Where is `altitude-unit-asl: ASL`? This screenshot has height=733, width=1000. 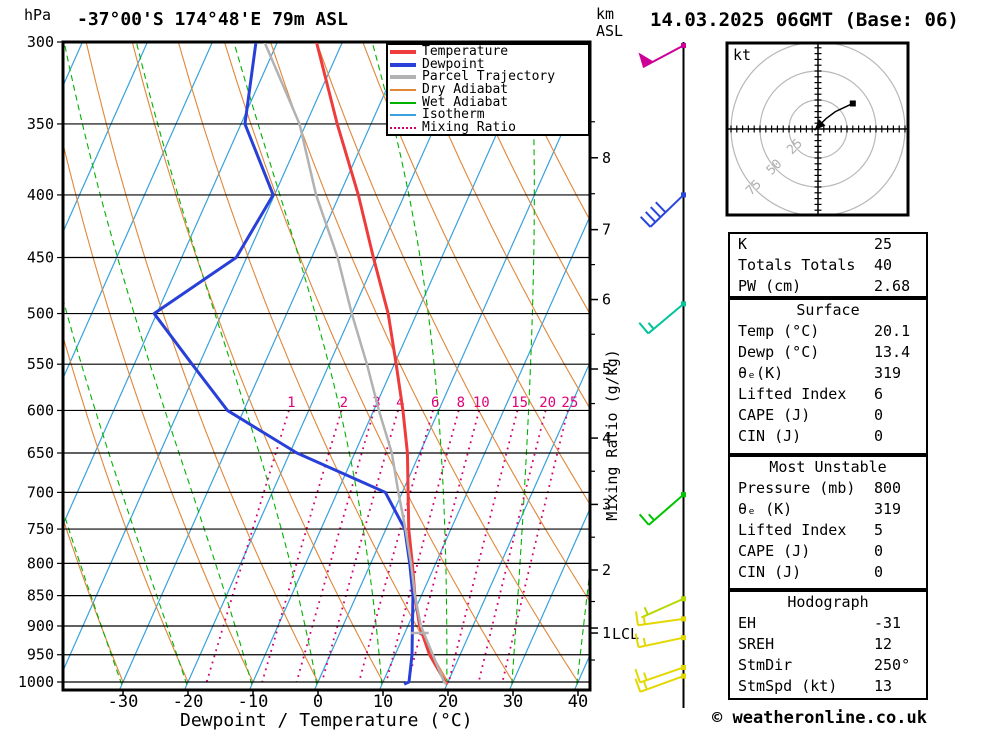
altitude-unit-asl: ASL is located at coordinates (610, 31).